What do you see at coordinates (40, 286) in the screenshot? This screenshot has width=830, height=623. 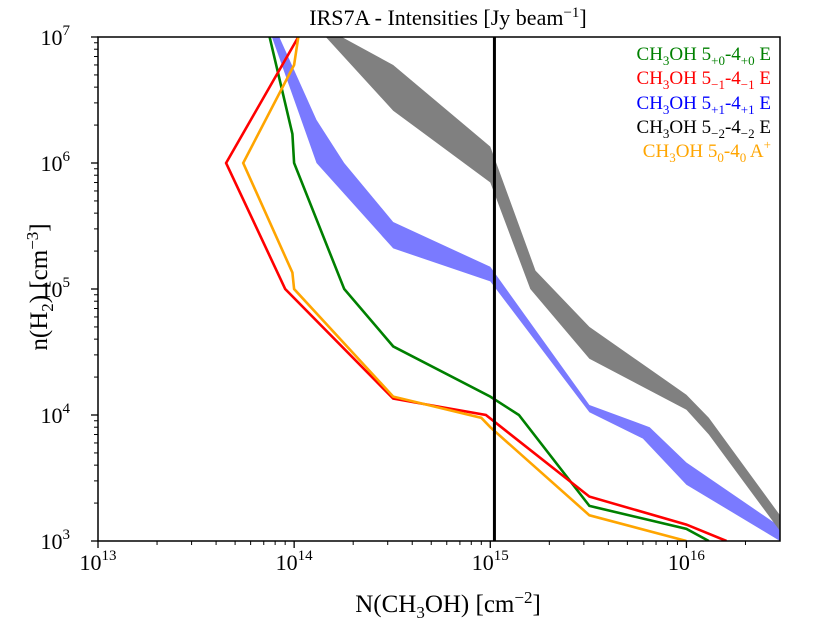 I see `y-axis-label: n(H2) [cm−3]` at bounding box center [40, 286].